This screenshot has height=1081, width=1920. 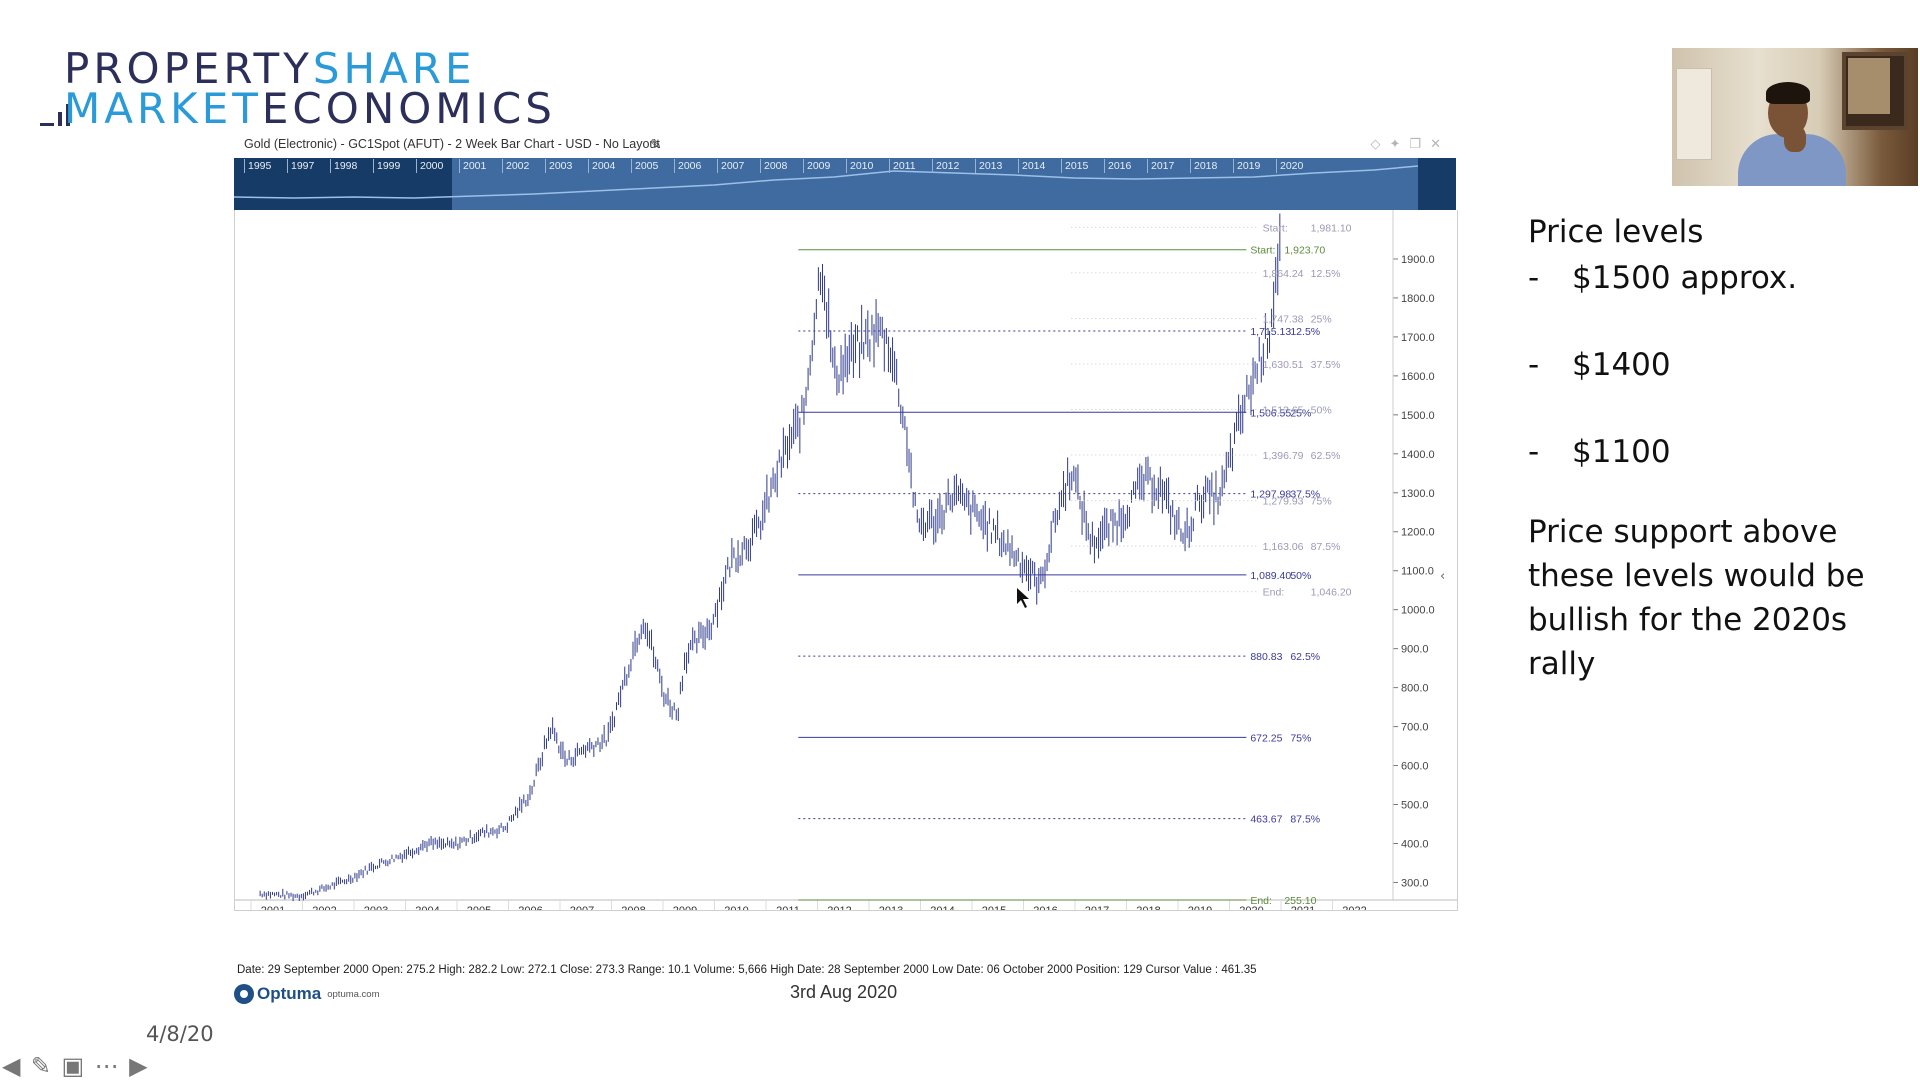 What do you see at coordinates (1685, 278) in the screenshot?
I see `price-level-text: $1500 approx.` at bounding box center [1685, 278].